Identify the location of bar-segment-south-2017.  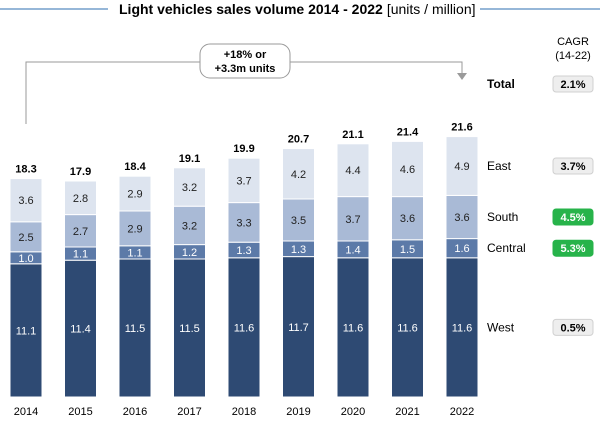
(189, 225).